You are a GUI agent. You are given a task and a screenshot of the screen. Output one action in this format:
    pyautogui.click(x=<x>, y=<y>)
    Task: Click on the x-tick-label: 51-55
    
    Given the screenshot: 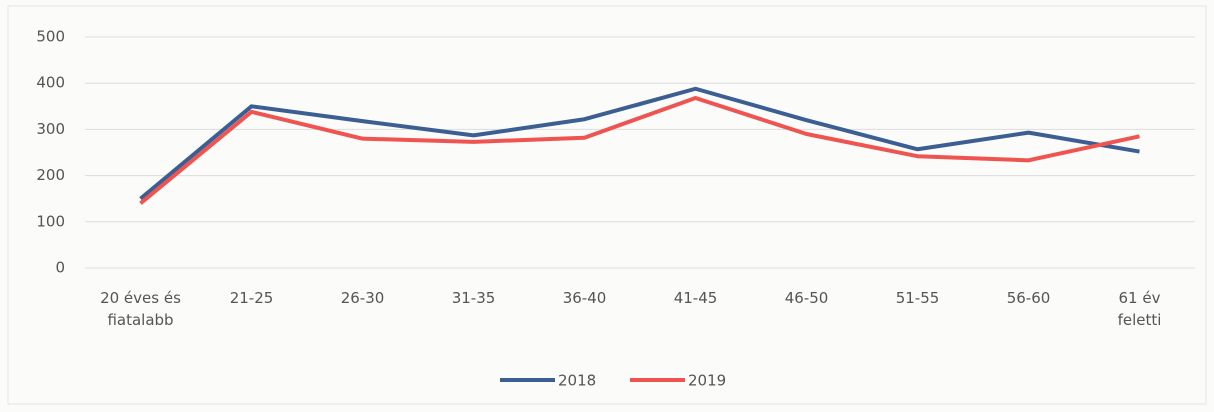 What is the action you would take?
    pyautogui.click(x=917, y=298)
    